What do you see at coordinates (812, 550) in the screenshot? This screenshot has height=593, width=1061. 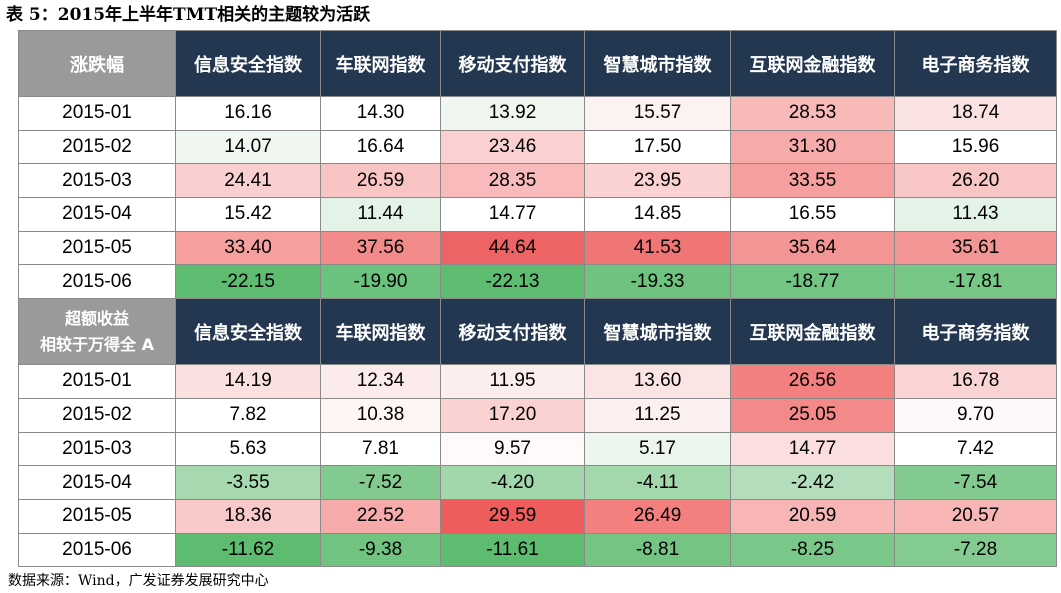 I see `value-cell: -8.25` at bounding box center [812, 550].